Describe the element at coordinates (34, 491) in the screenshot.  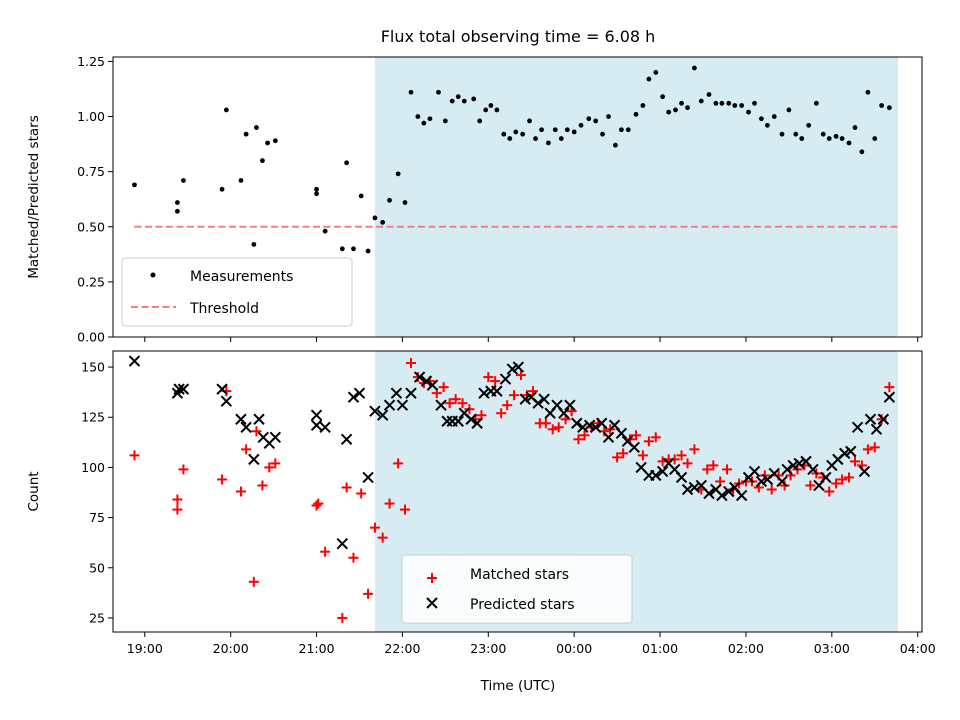
I see `count-y-label: Count` at that location.